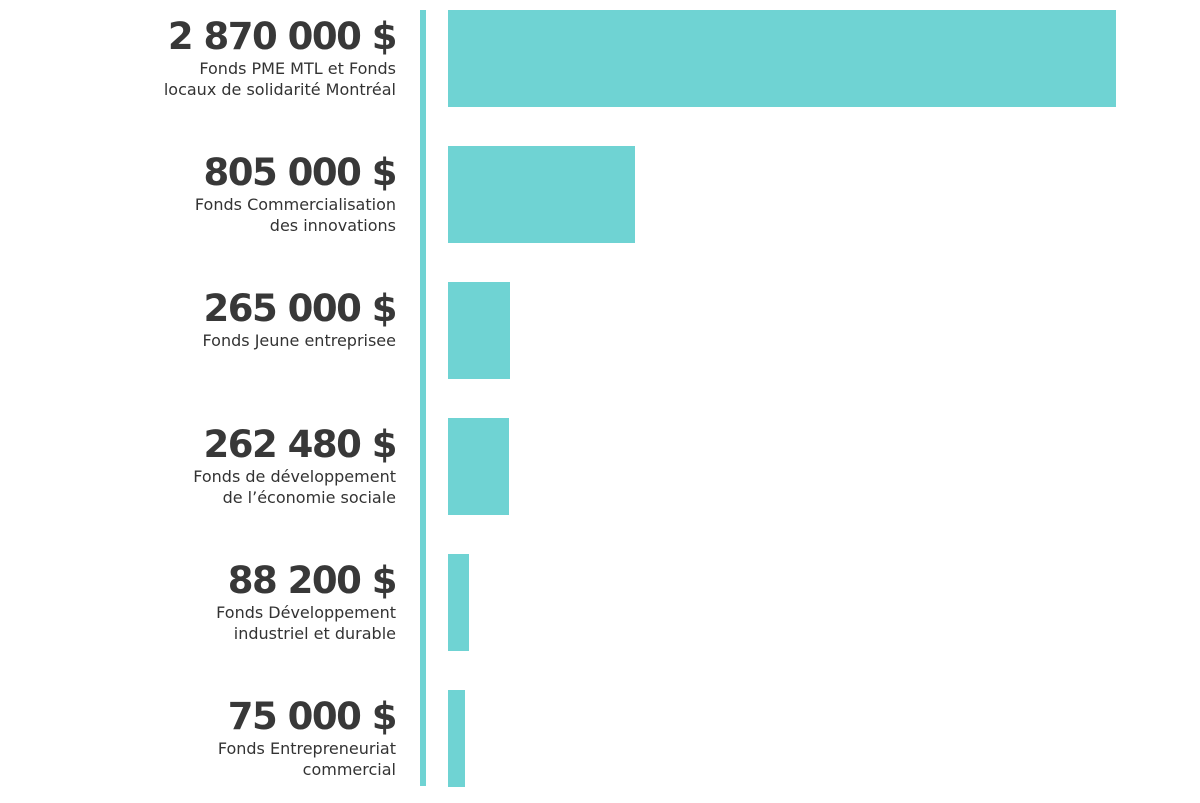 This screenshot has width=1200, height=803. What do you see at coordinates (423, 398) in the screenshot?
I see `axis-line` at bounding box center [423, 398].